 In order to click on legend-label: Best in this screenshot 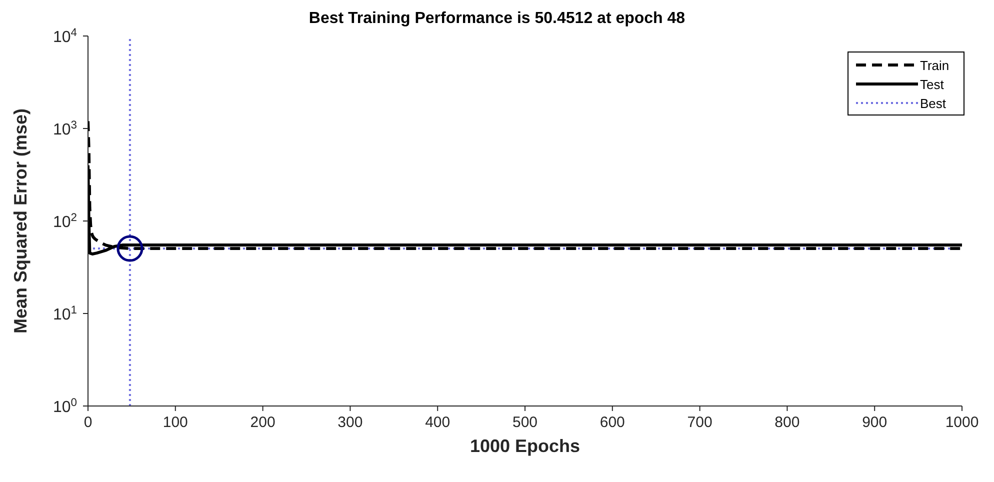, I will do `click(933, 103)`.